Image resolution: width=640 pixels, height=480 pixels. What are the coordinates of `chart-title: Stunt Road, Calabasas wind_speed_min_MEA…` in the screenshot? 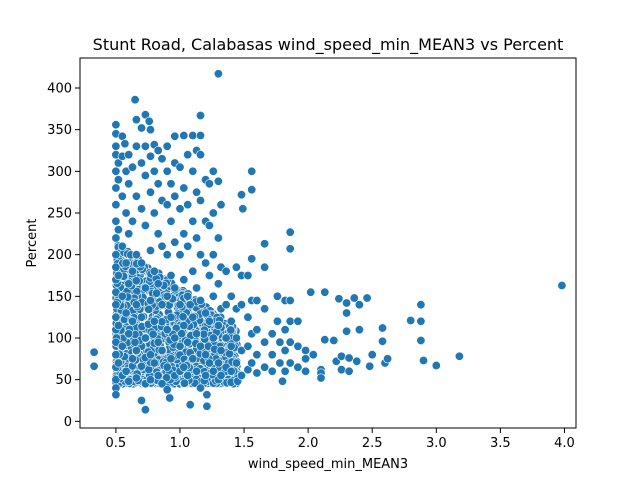 It's located at (328, 45).